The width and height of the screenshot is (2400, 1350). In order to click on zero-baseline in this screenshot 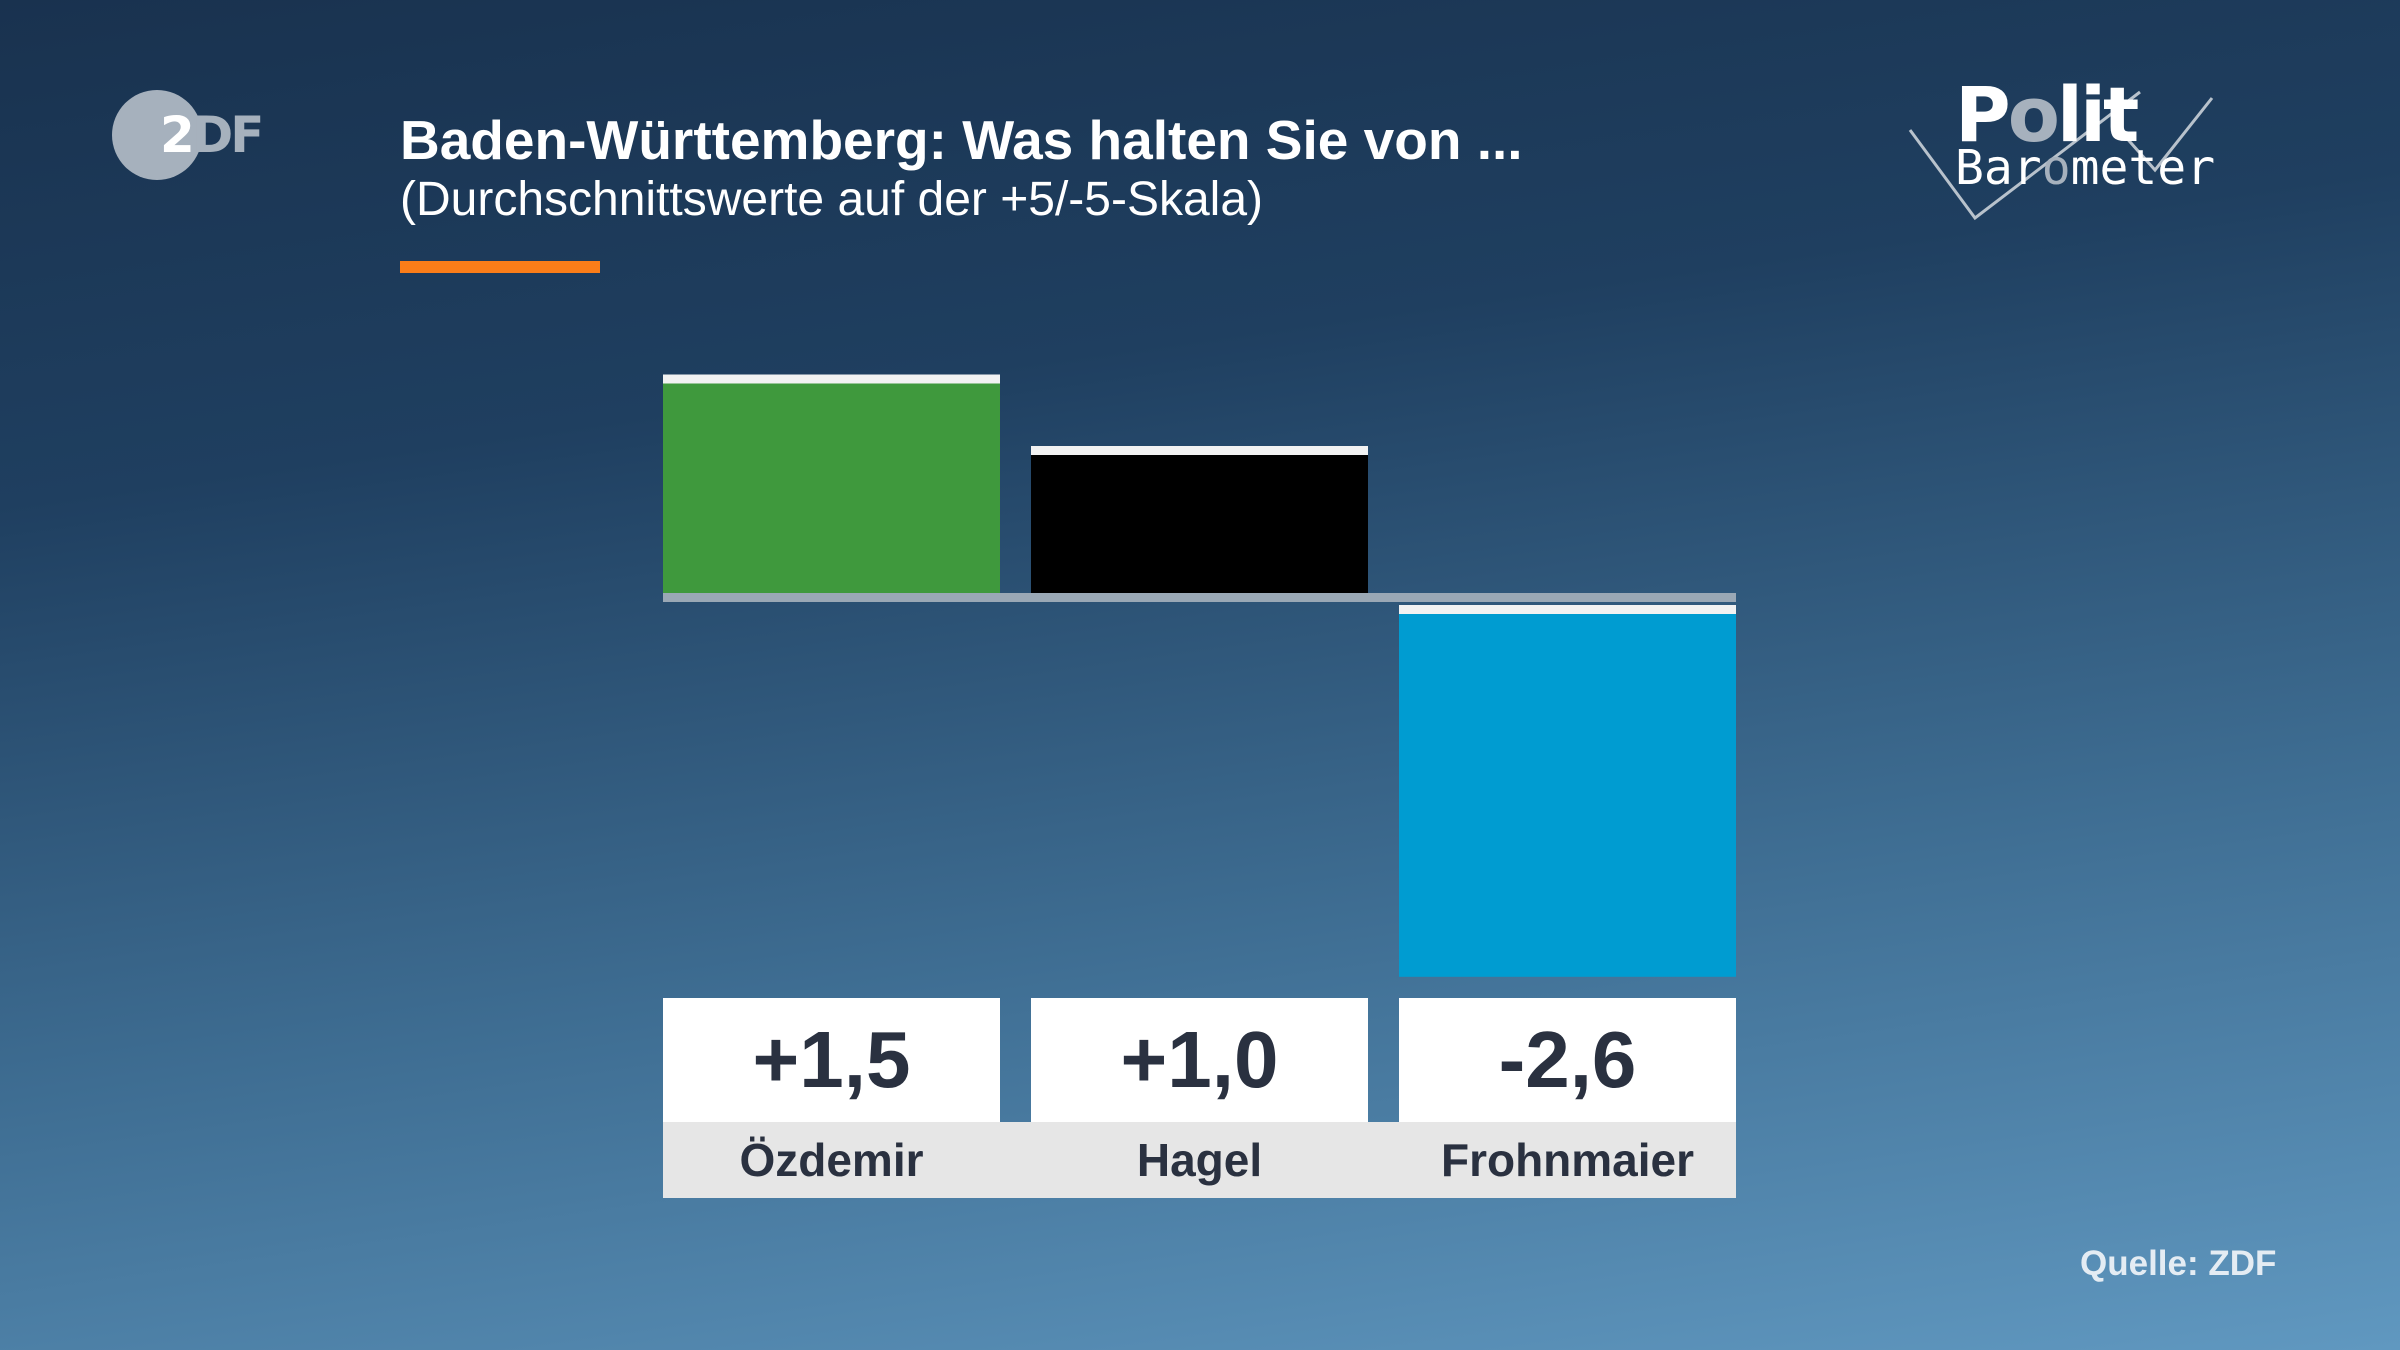, I will do `click(1199, 597)`.